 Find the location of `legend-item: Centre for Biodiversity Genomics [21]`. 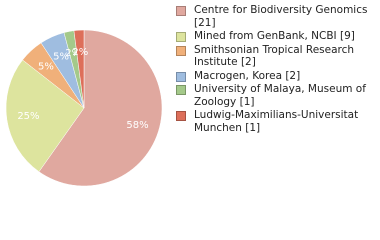

legend-item: Centre for Biodiversity Genomics [21] is located at coordinates (276, 16).